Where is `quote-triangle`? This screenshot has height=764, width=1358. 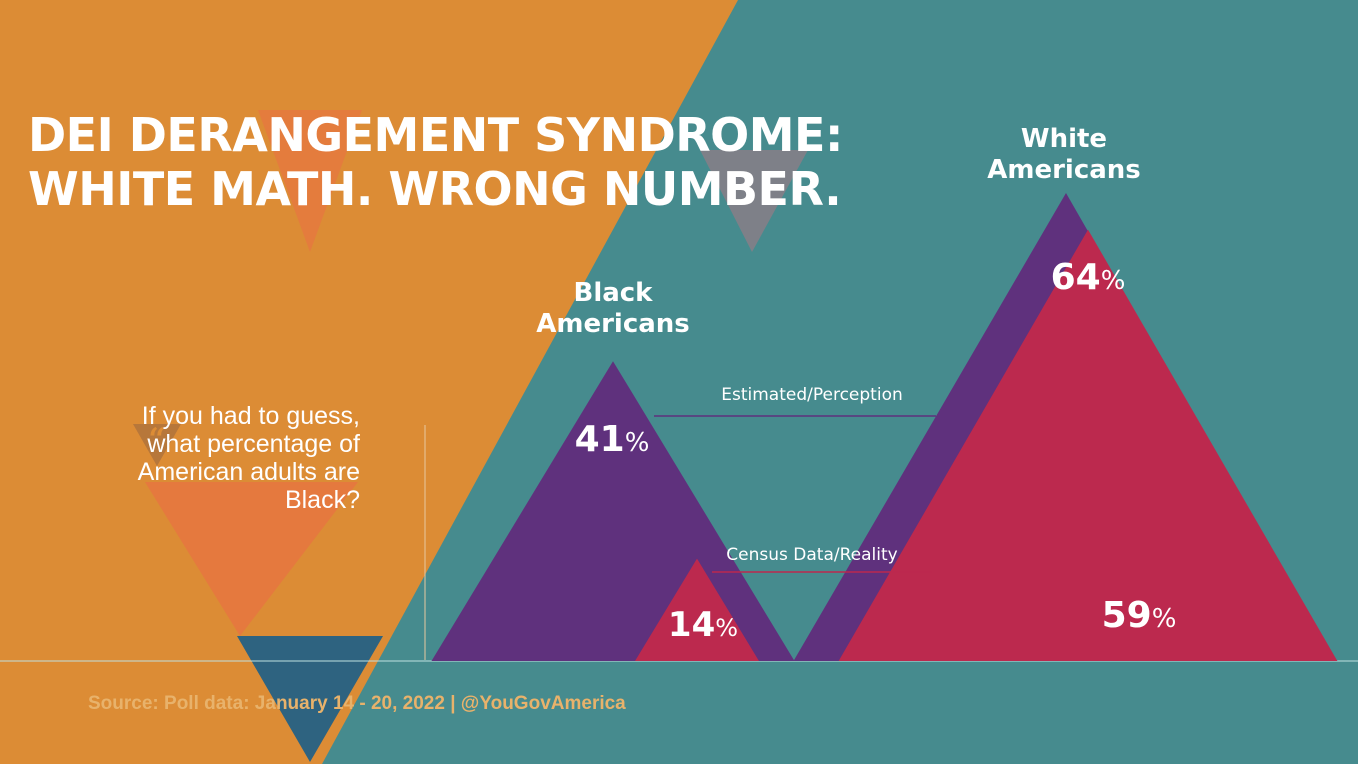 quote-triangle is located at coordinates (157, 445).